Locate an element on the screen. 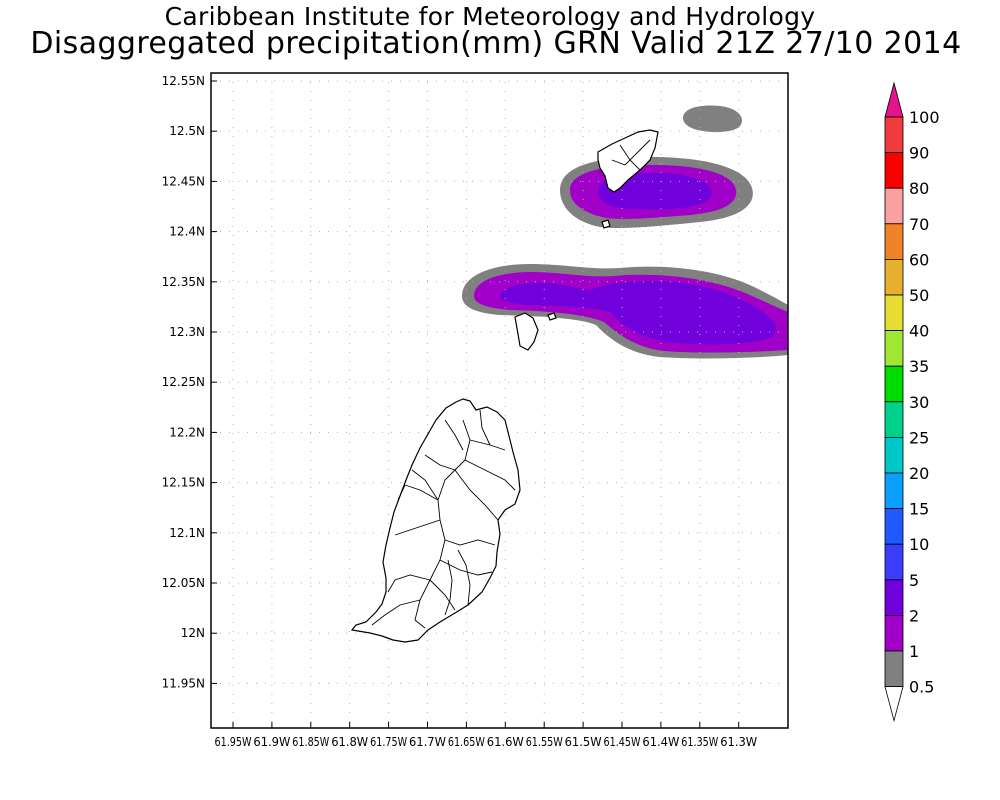  precip-area-gray-small is located at coordinates (712, 119).